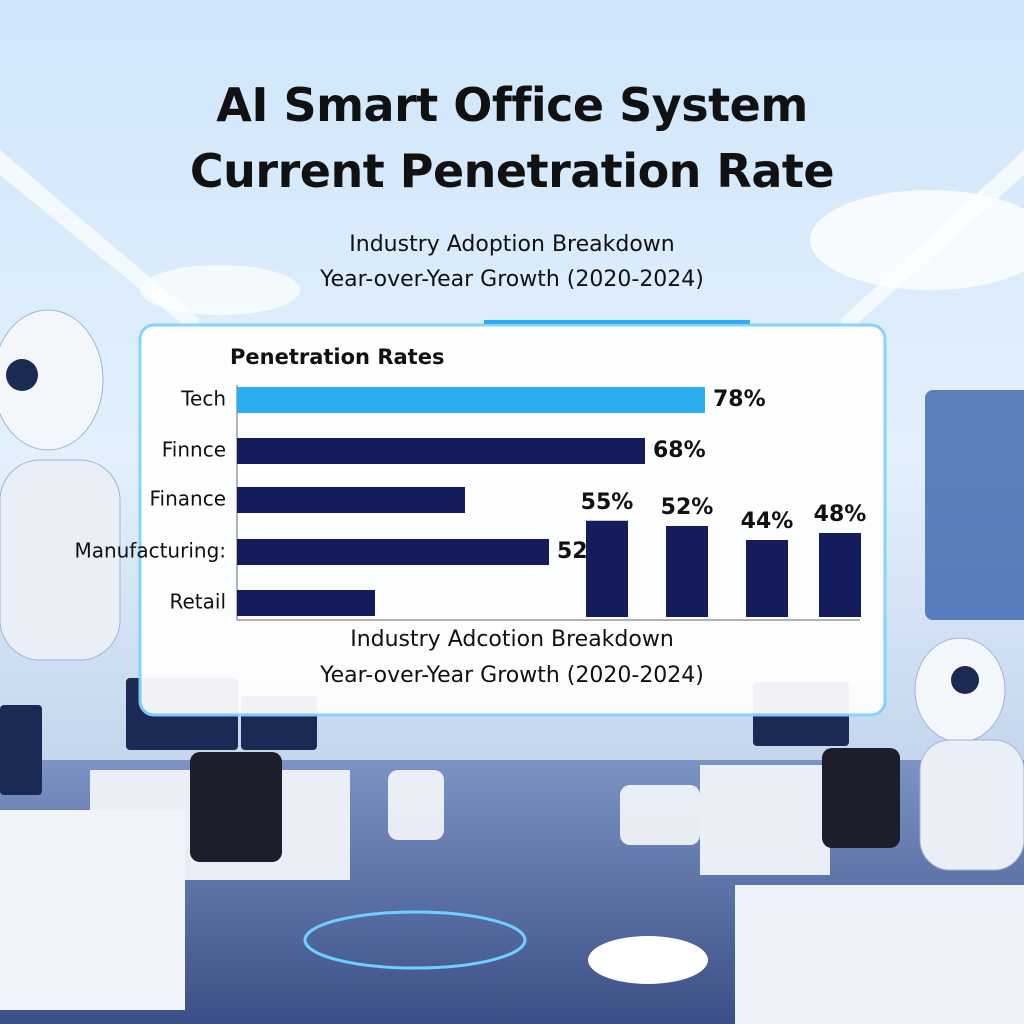  I want to click on category-label: Manufacturing:, so click(150, 551).